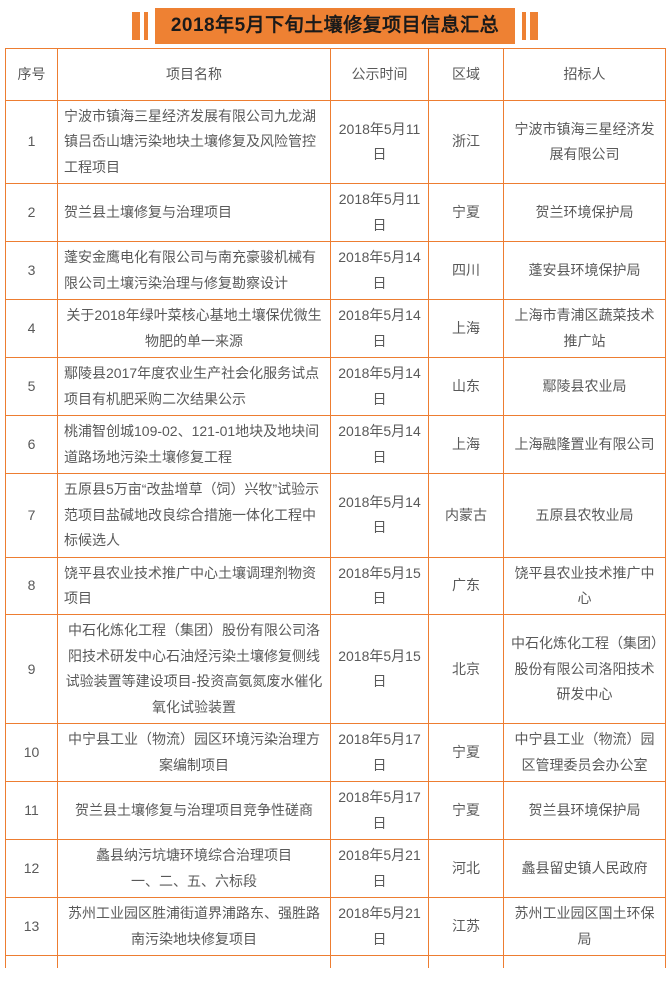 Image resolution: width=670 pixels, height=1006 pixels. I want to click on bidder-cell: 苏州工业园区国土环保局, so click(584, 927).